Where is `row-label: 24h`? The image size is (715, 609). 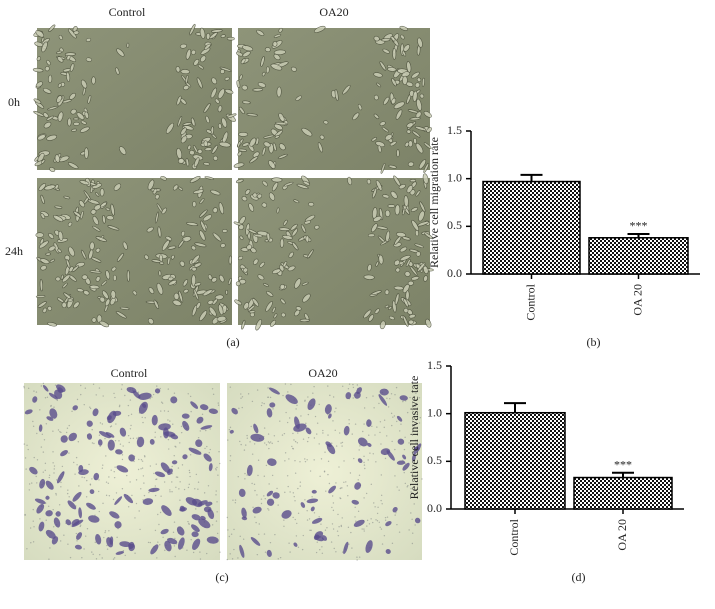 row-label: 24h is located at coordinates (14, 251).